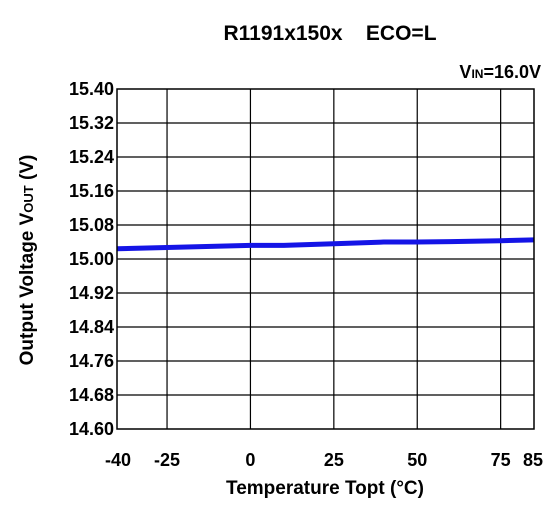  Describe the element at coordinates (334, 460) in the screenshot. I see `x-tick-label: 25` at that location.